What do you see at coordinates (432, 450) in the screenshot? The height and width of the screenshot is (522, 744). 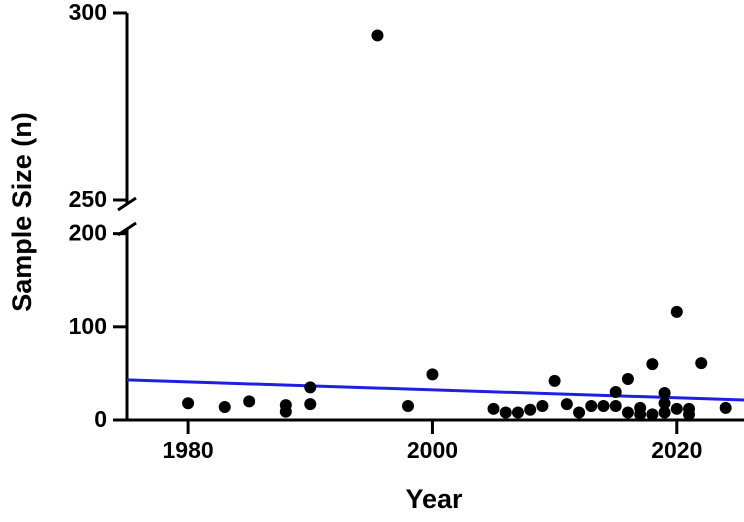 I see `x-tick-label: 2000` at bounding box center [432, 450].